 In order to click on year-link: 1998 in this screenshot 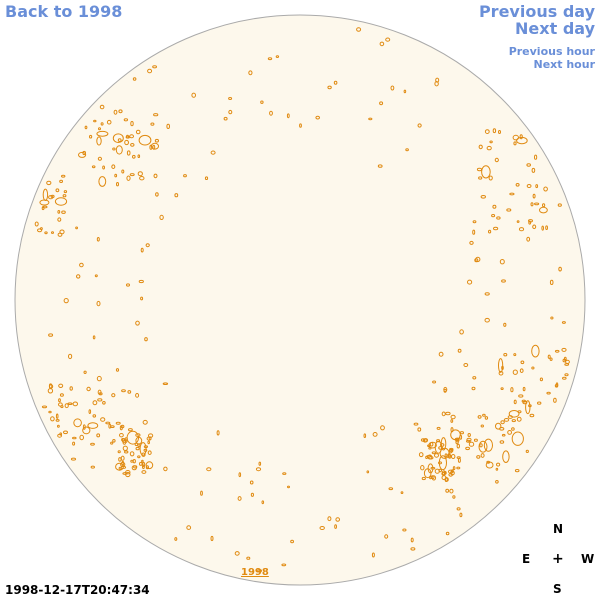, I will do `click(255, 572)`.